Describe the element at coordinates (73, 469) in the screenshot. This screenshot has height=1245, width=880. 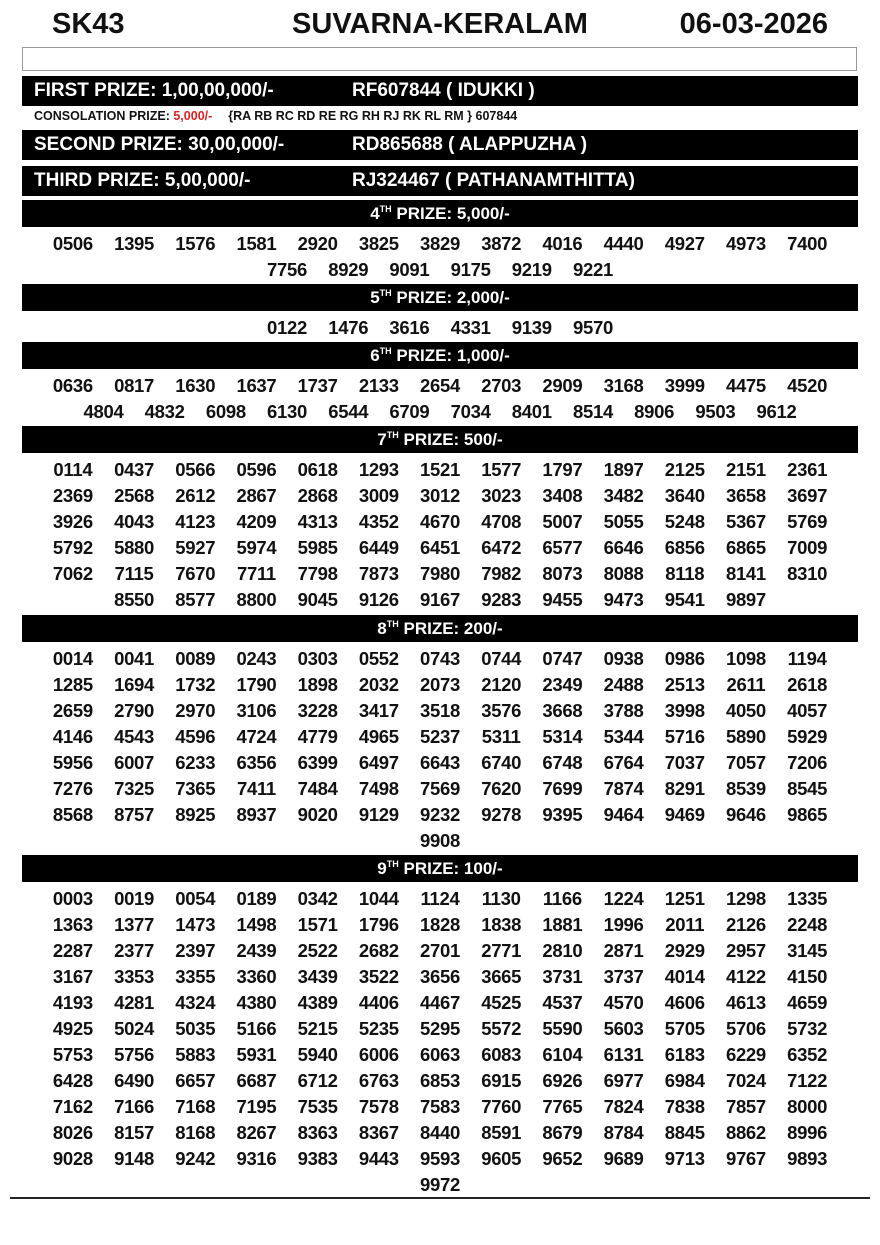
I see `winning-number: 0114` at that location.